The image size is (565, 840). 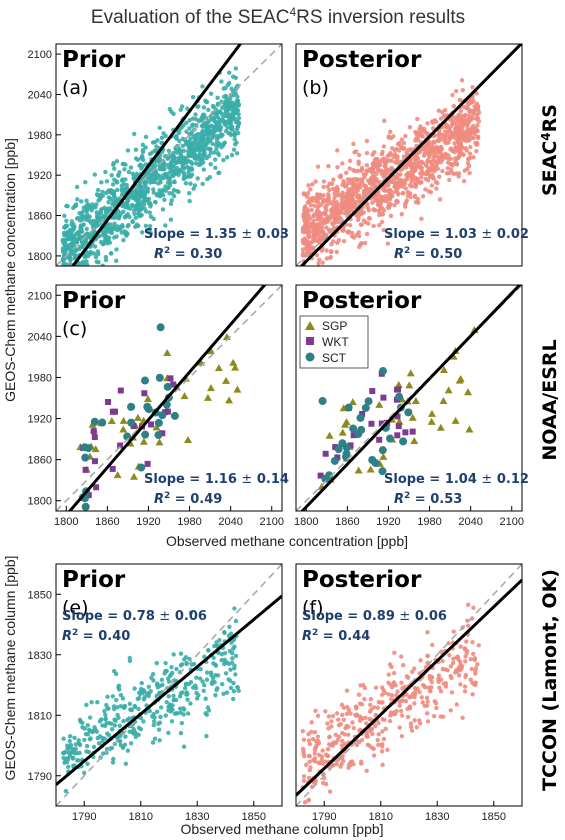 What do you see at coordinates (362, 301) in the screenshot?
I see `panel-heading-d: Posterior` at bounding box center [362, 301].